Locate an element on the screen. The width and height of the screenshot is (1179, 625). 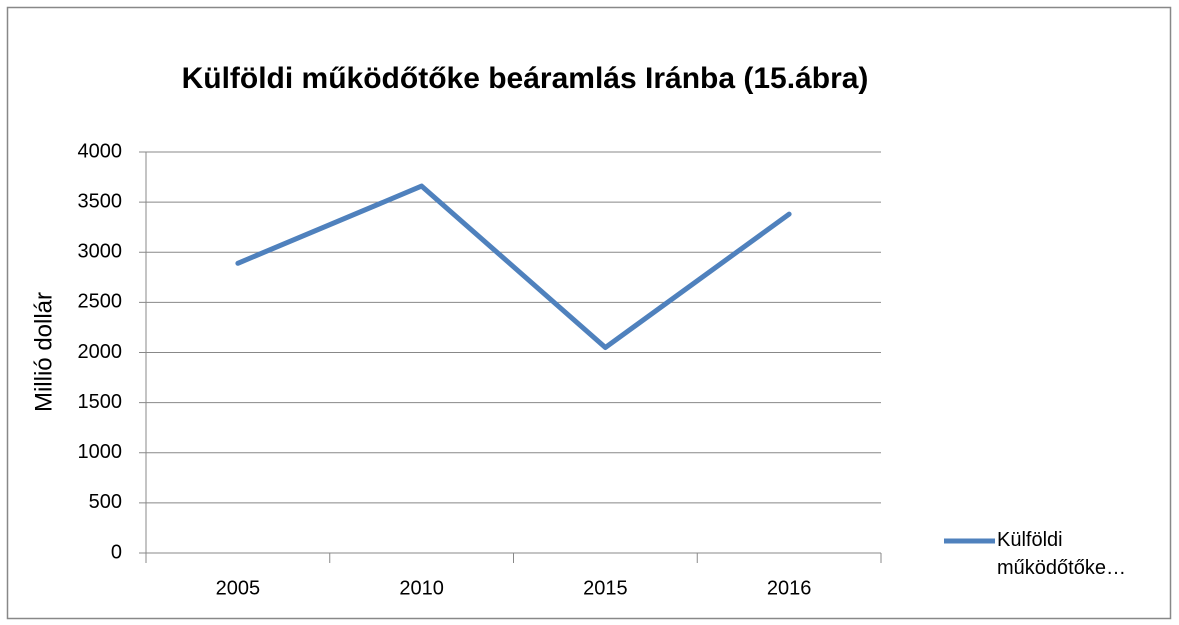
data-line is located at coordinates (513, 266).